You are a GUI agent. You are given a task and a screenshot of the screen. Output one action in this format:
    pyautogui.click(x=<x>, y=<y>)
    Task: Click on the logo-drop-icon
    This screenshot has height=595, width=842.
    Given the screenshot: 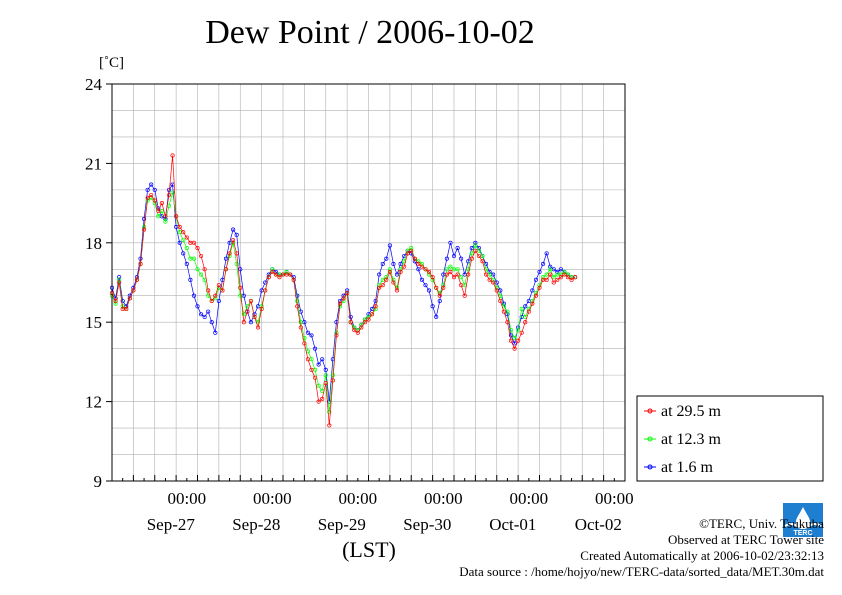 What is the action you would take?
    pyautogui.click(x=803, y=518)
    